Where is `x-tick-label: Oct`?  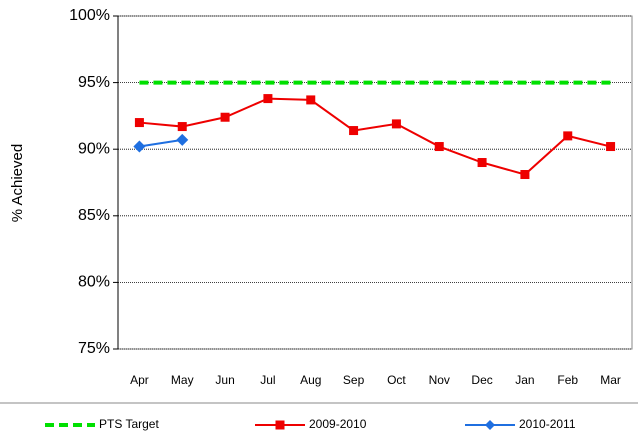 x-tick-label: Oct is located at coordinates (396, 380).